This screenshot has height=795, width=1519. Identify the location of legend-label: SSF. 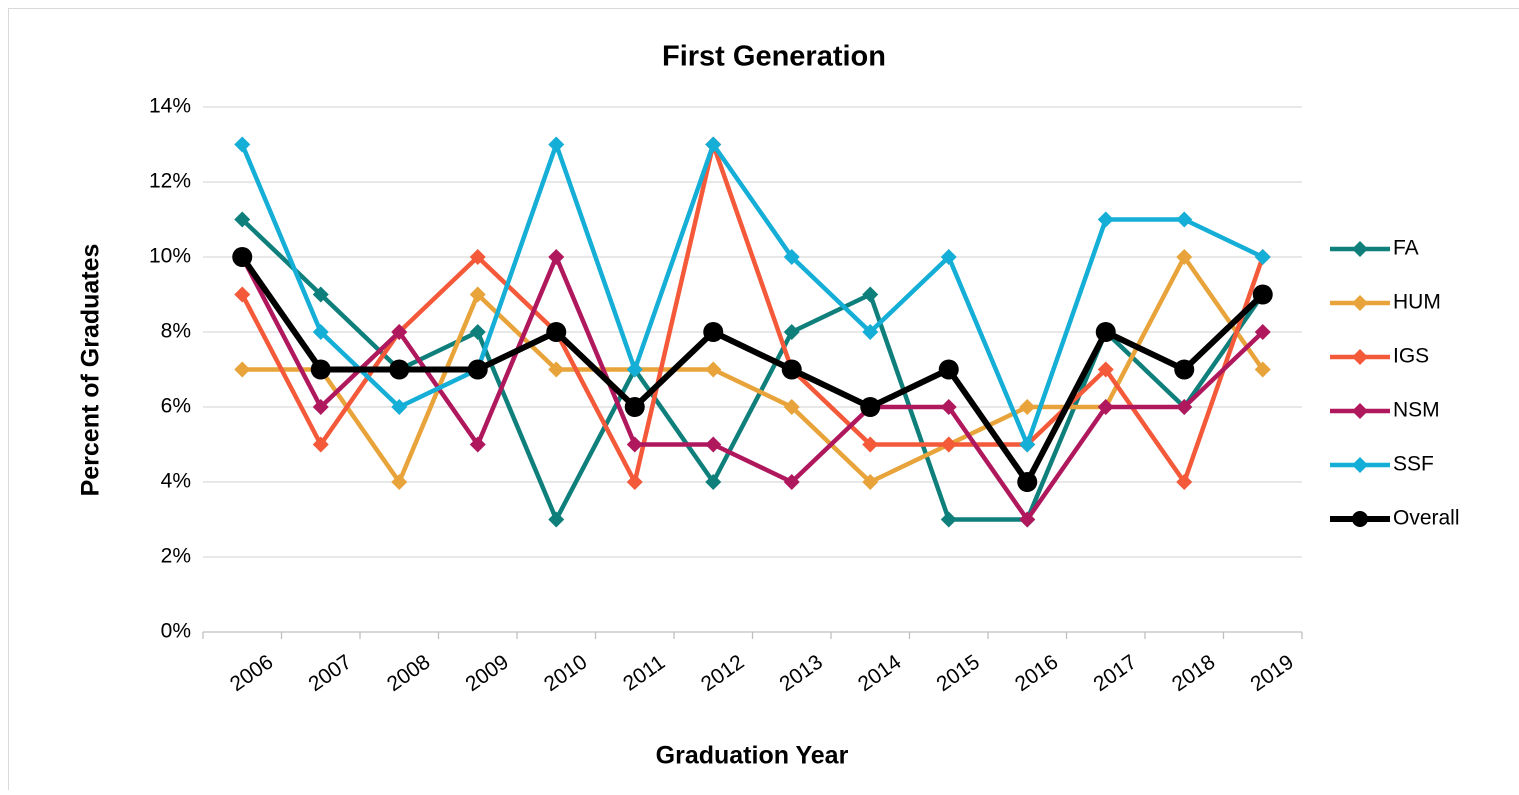
(1413, 464).